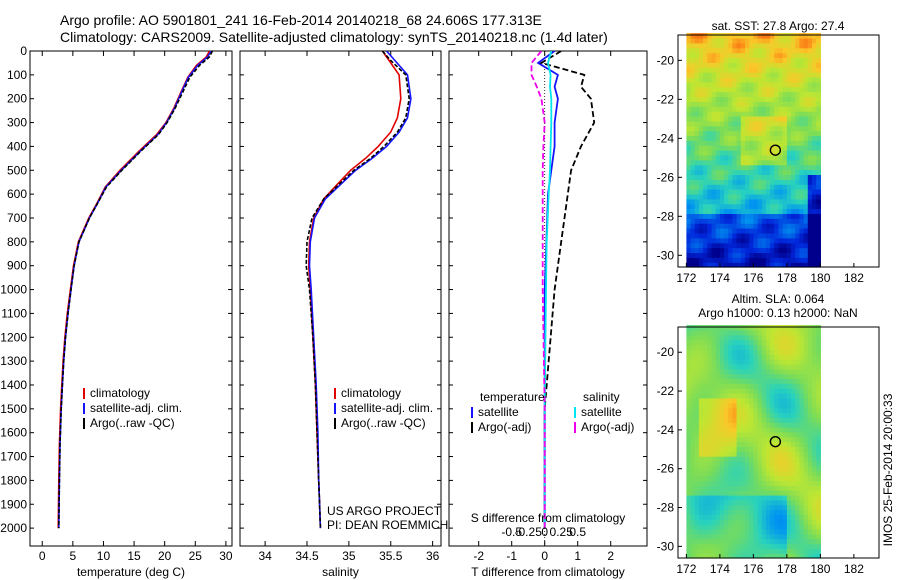  What do you see at coordinates (13, 504) in the screenshot?
I see `depth-tick-label: 1900` at bounding box center [13, 504].